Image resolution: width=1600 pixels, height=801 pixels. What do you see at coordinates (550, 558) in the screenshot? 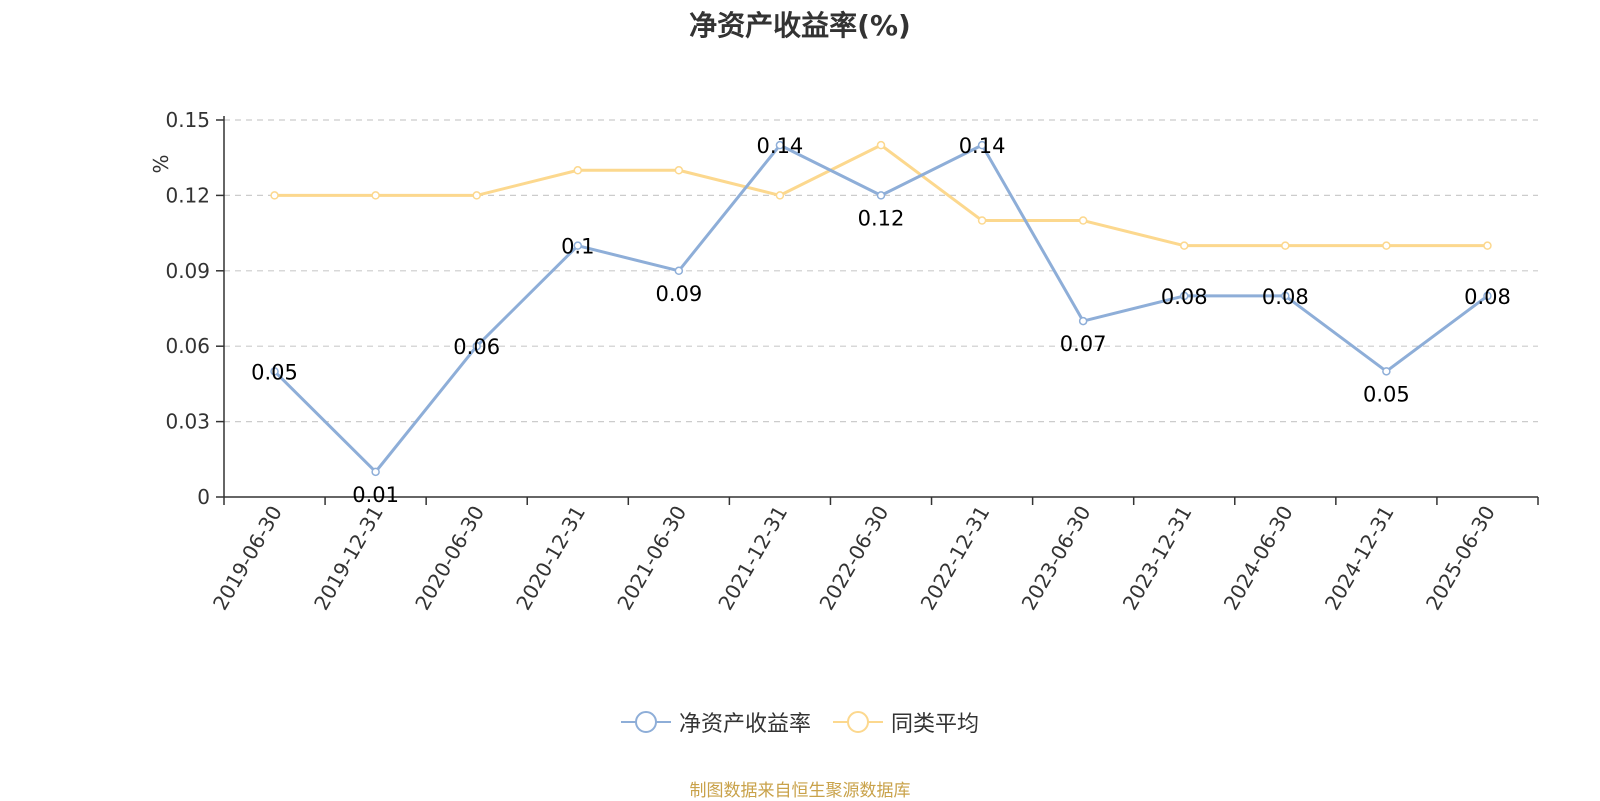
I see `x-tick-label: 2020-12-31` at bounding box center [550, 558].